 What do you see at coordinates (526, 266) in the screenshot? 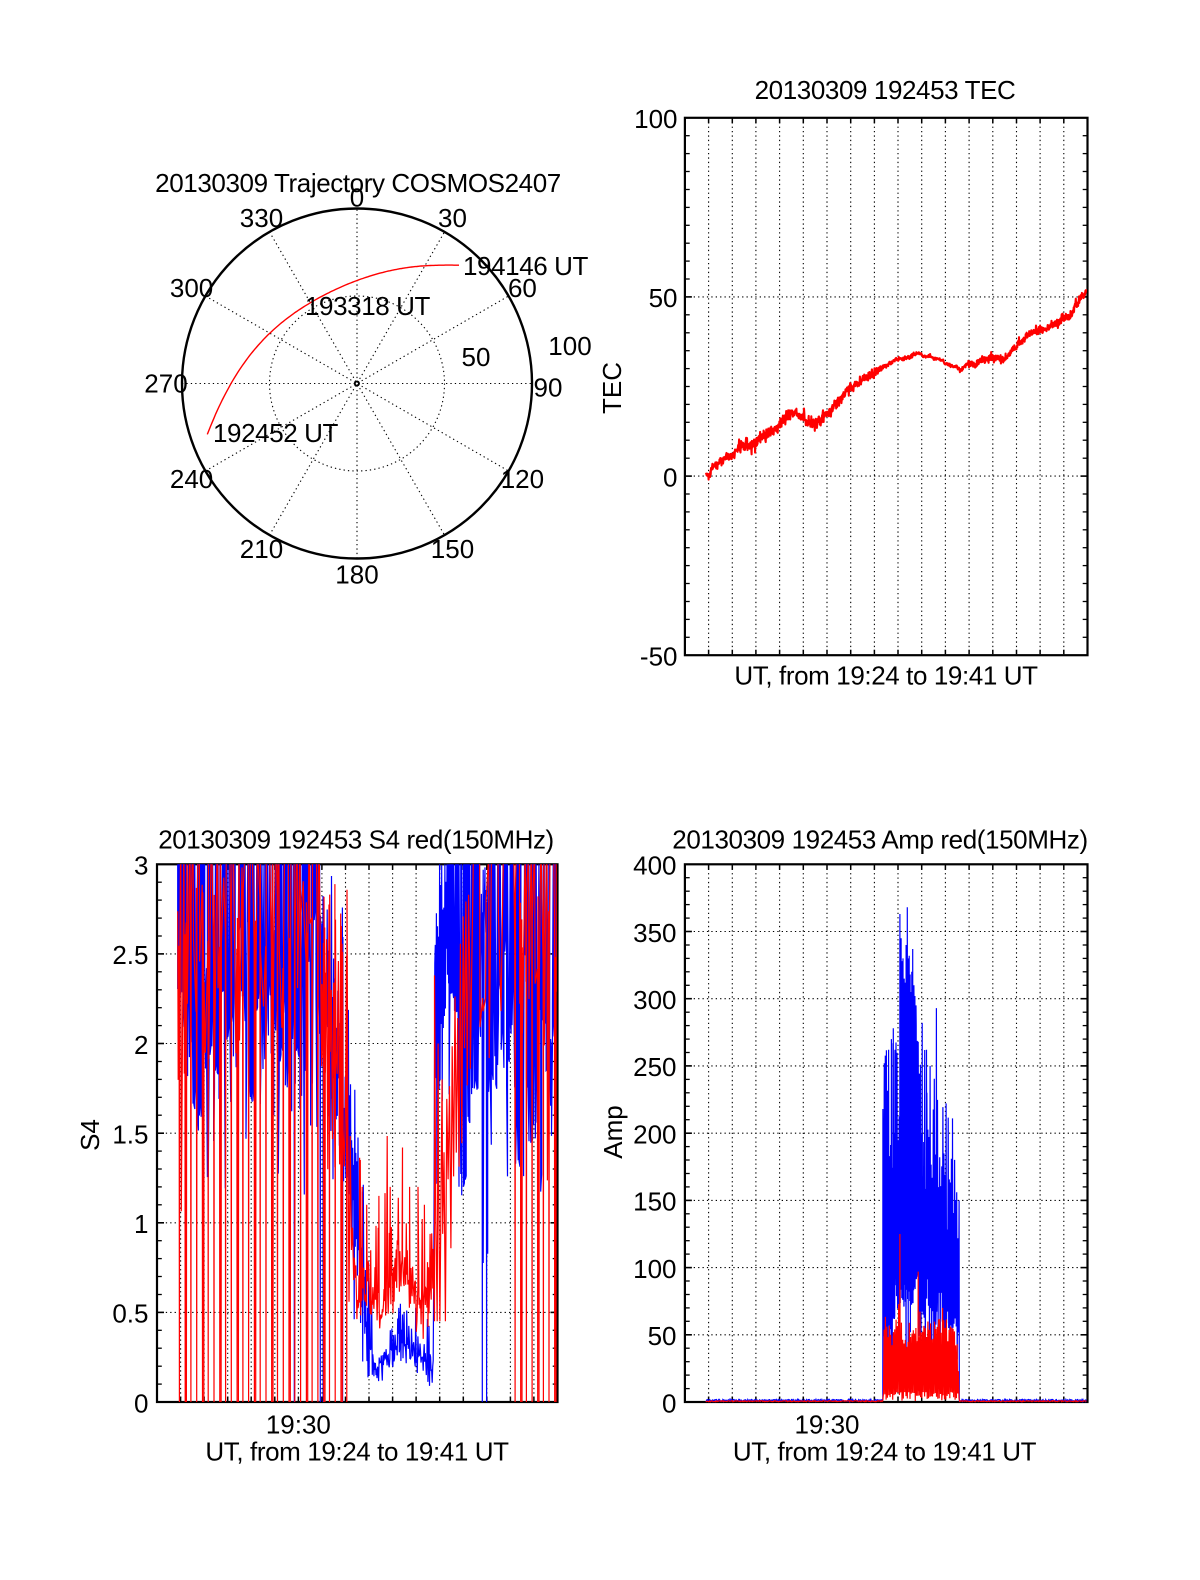
I see `svg-text: 194146 UT` at bounding box center [526, 266].